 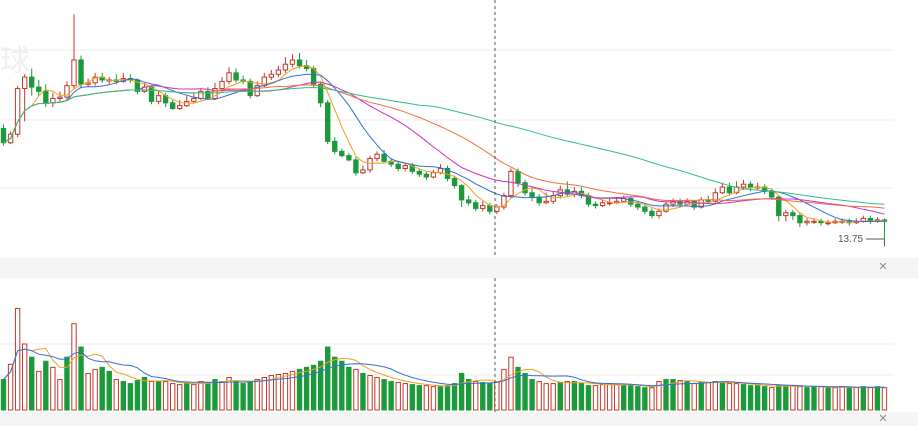 I want to click on bottom-bar, so click(x=459, y=419).